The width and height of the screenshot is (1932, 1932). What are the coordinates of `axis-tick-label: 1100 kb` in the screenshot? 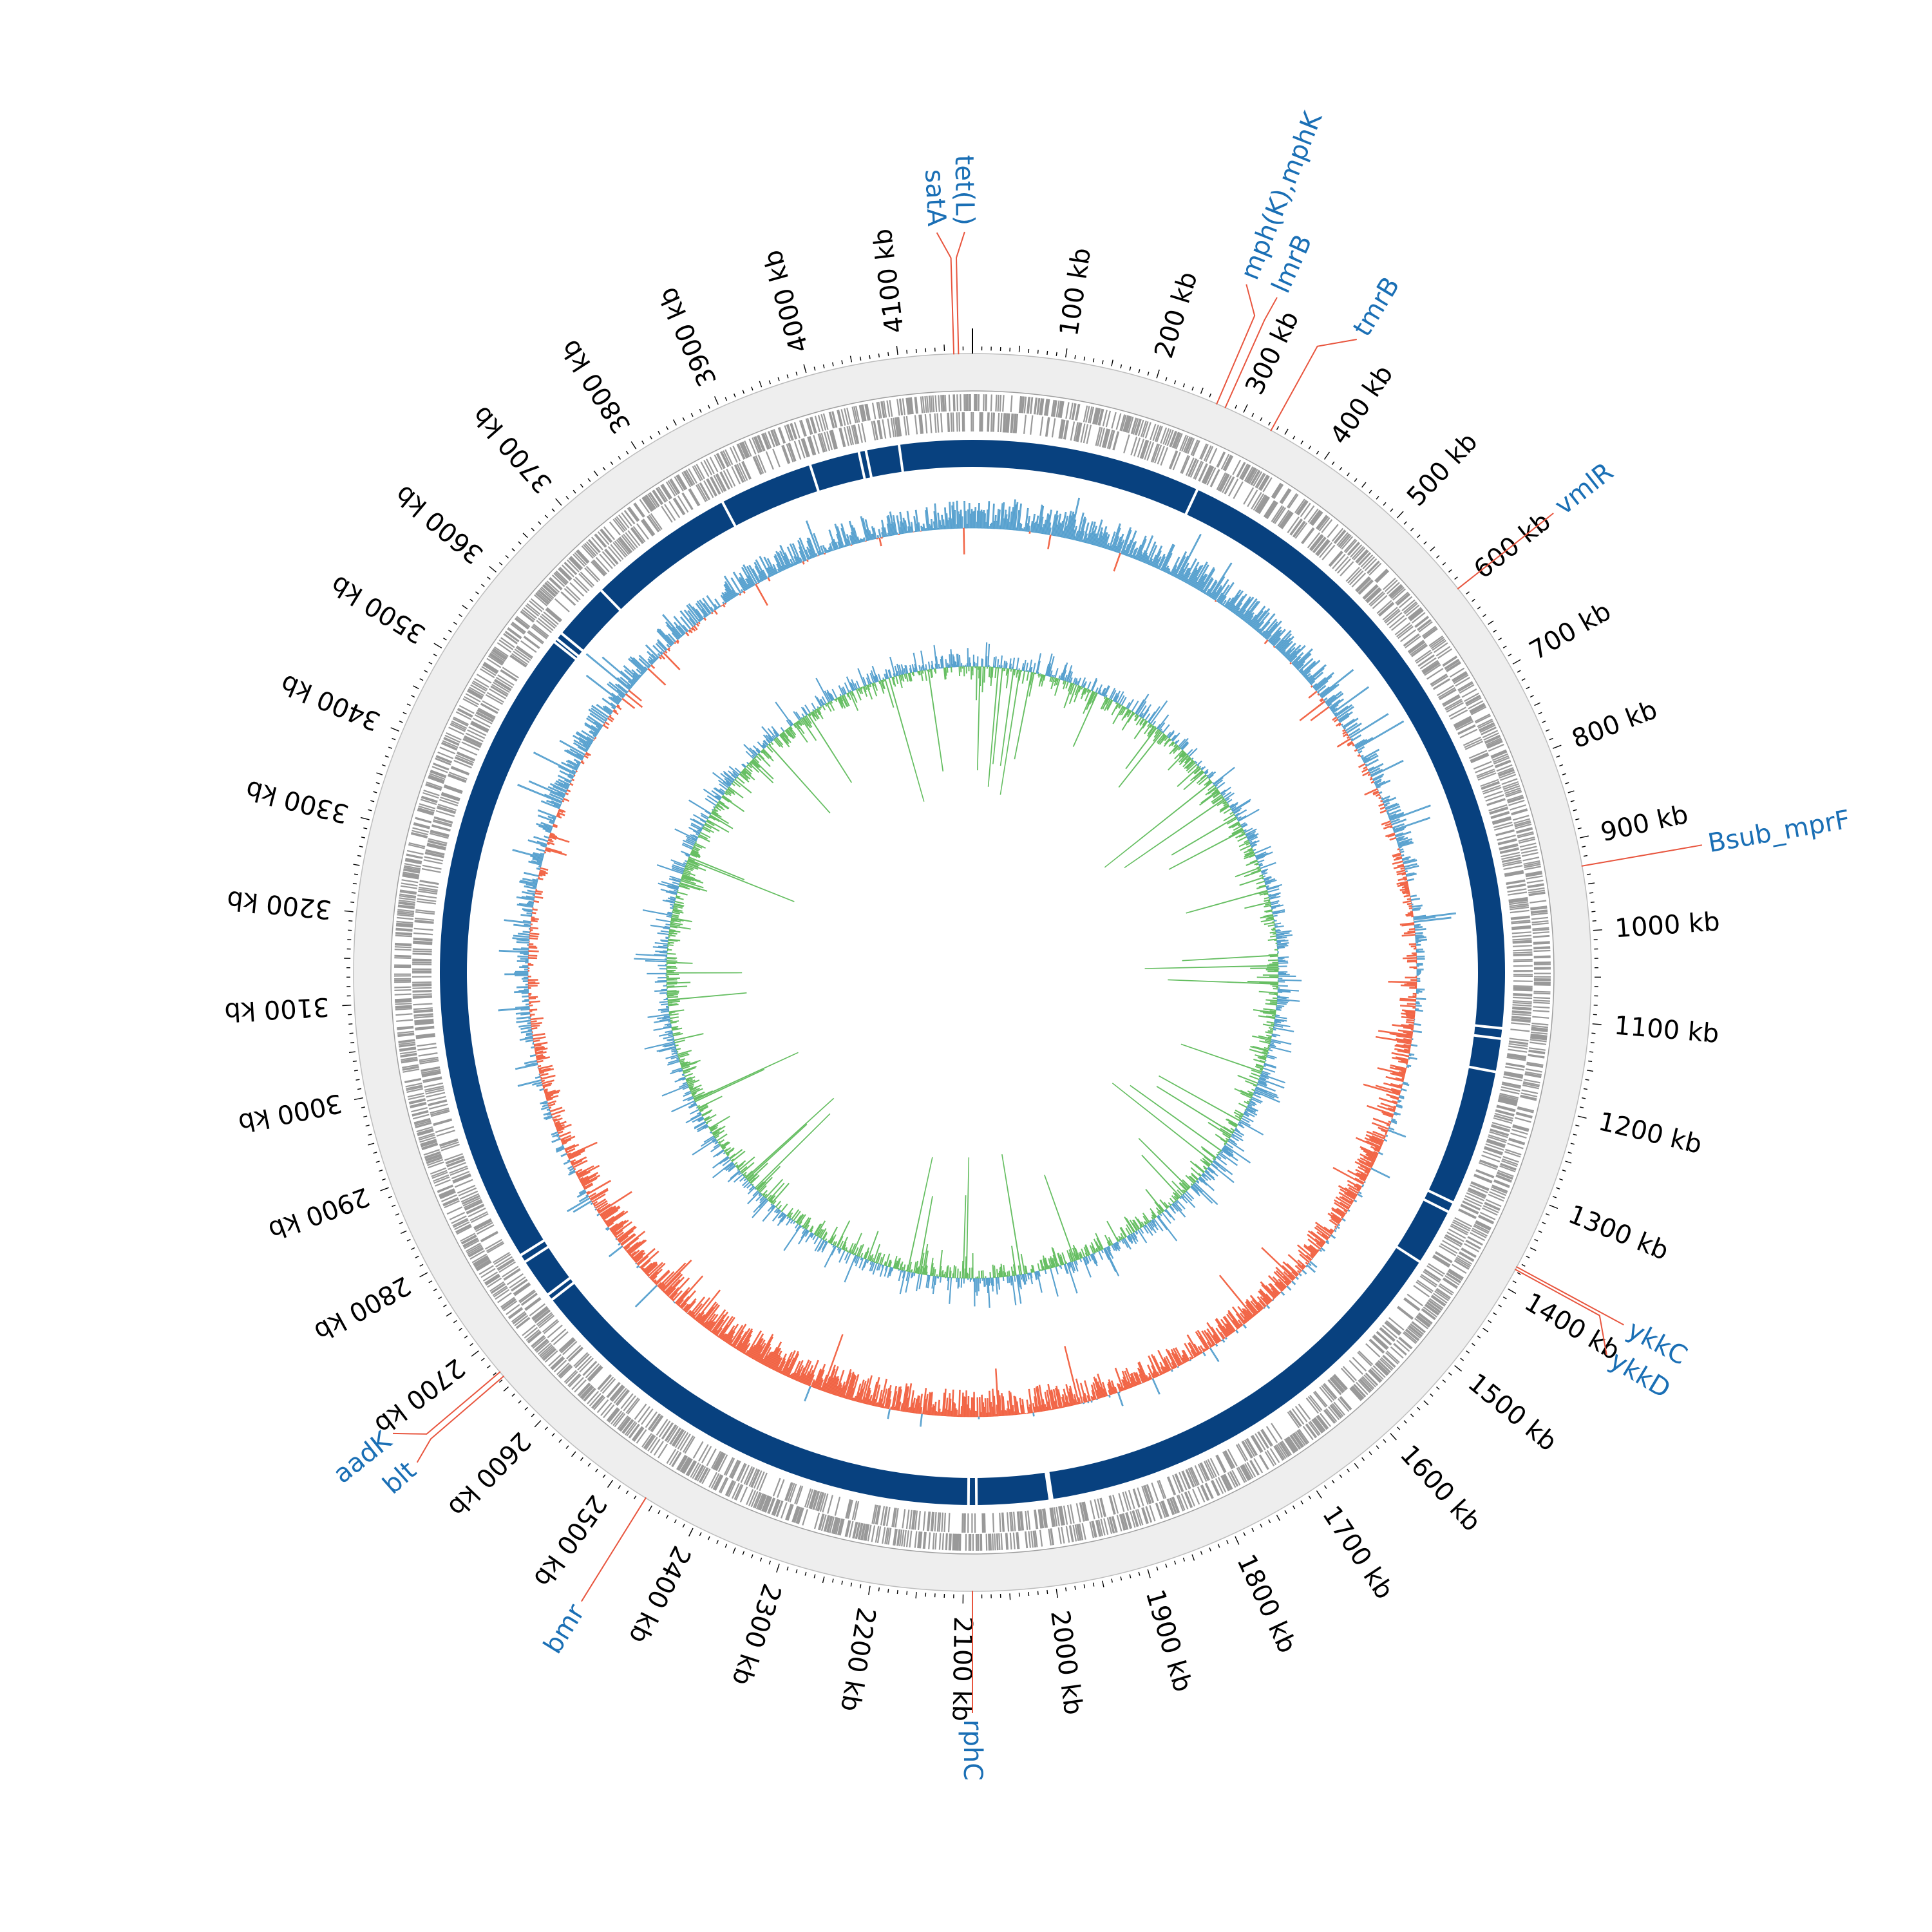 It's located at (1667, 1030).